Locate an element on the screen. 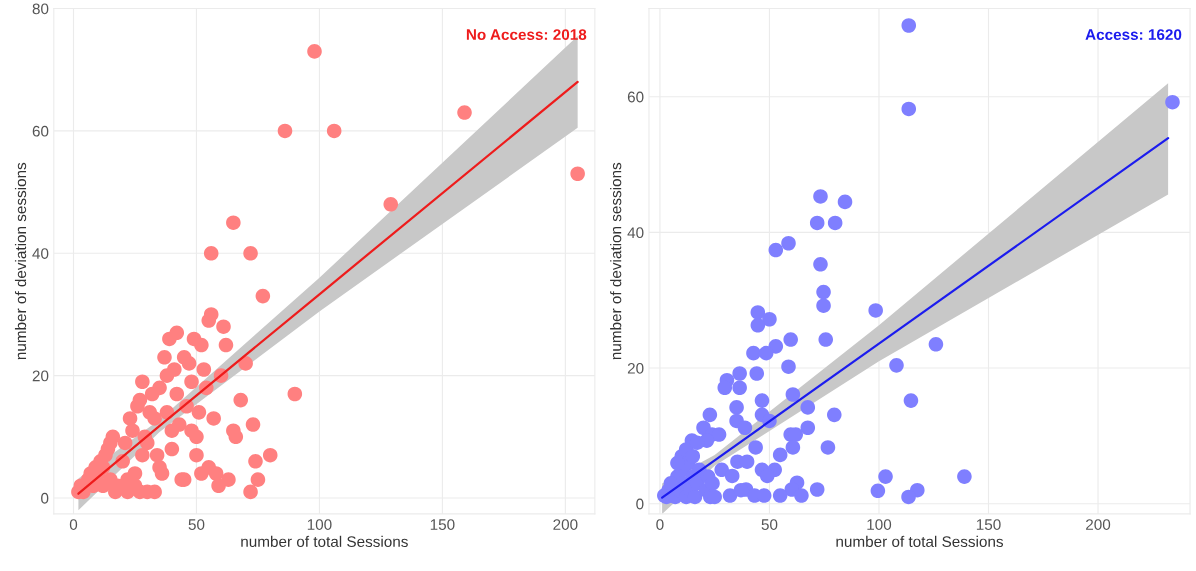  annotation: Access: 1620 is located at coordinates (1133, 34).